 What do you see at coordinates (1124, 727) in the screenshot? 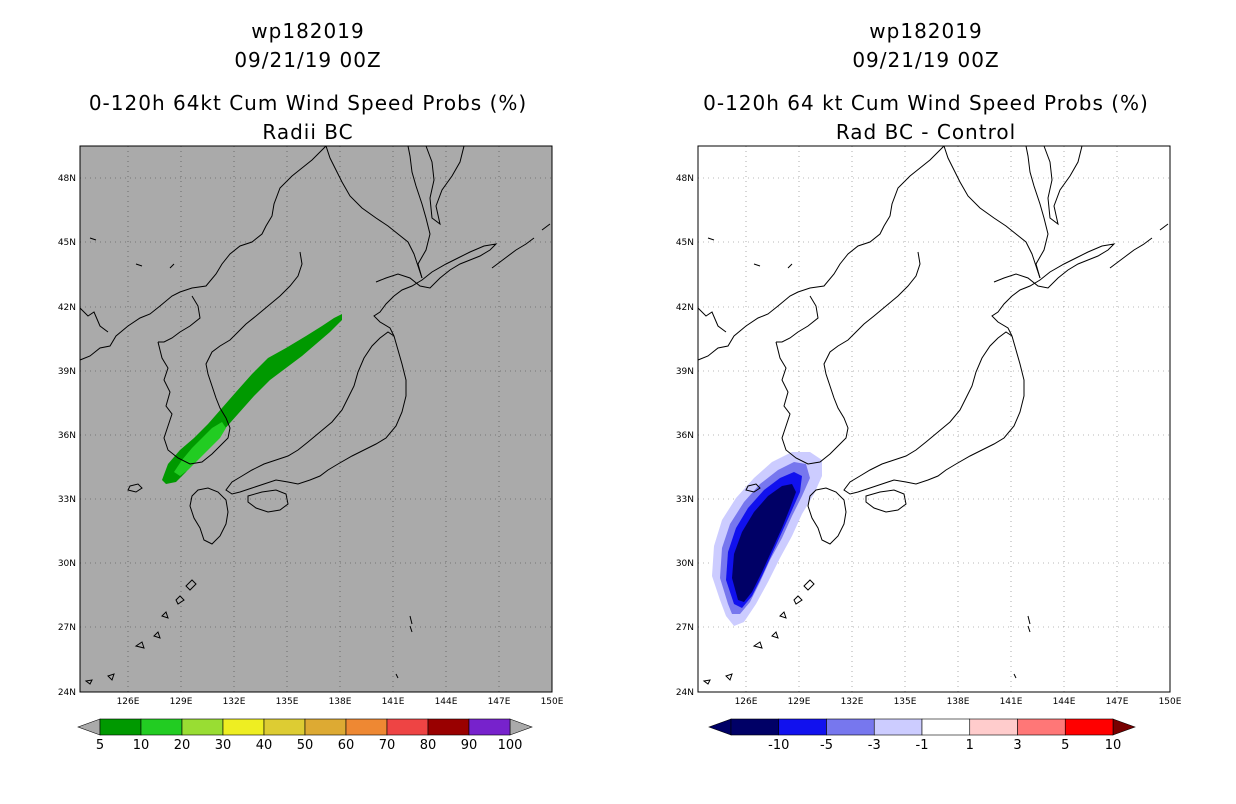
I see `right-colorbar-over-arrow` at bounding box center [1124, 727].